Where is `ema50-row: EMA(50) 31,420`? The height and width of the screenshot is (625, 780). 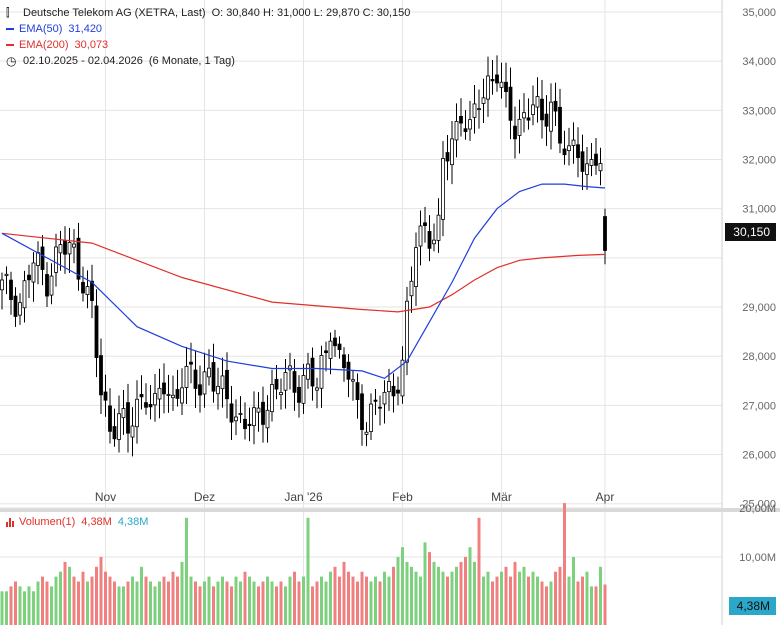 ema50-row: EMA(50) 31,420 is located at coordinates (208, 29).